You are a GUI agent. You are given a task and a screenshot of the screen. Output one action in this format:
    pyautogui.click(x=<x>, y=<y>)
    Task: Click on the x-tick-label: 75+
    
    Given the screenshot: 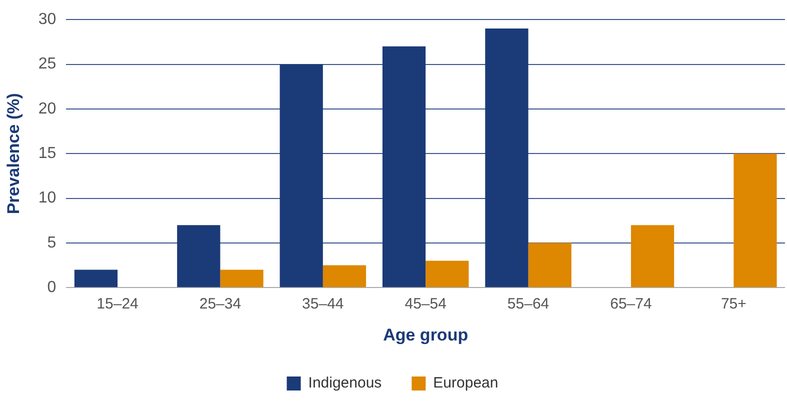 What is the action you would take?
    pyautogui.click(x=733, y=304)
    